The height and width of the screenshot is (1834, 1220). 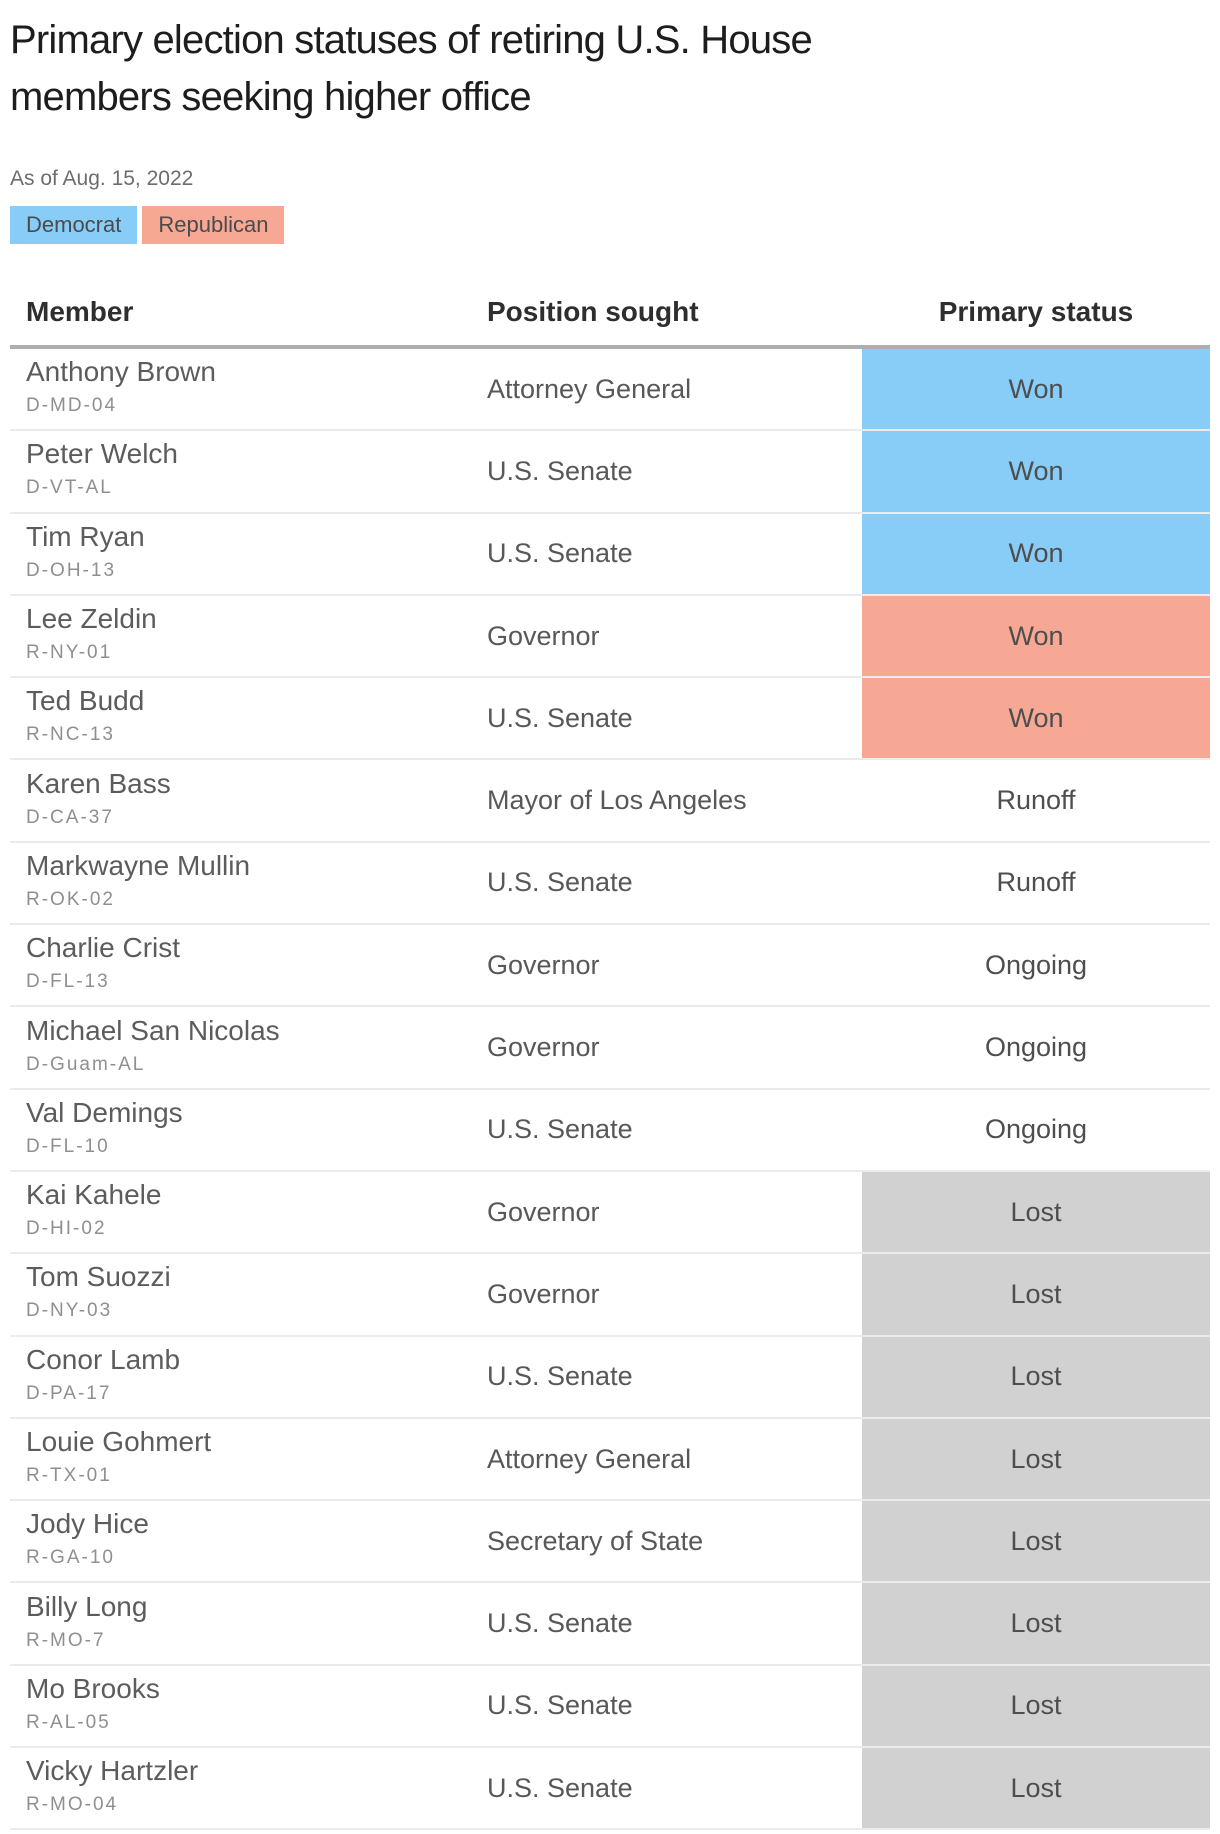 I want to click on column-header-position: Position sought, so click(x=593, y=311).